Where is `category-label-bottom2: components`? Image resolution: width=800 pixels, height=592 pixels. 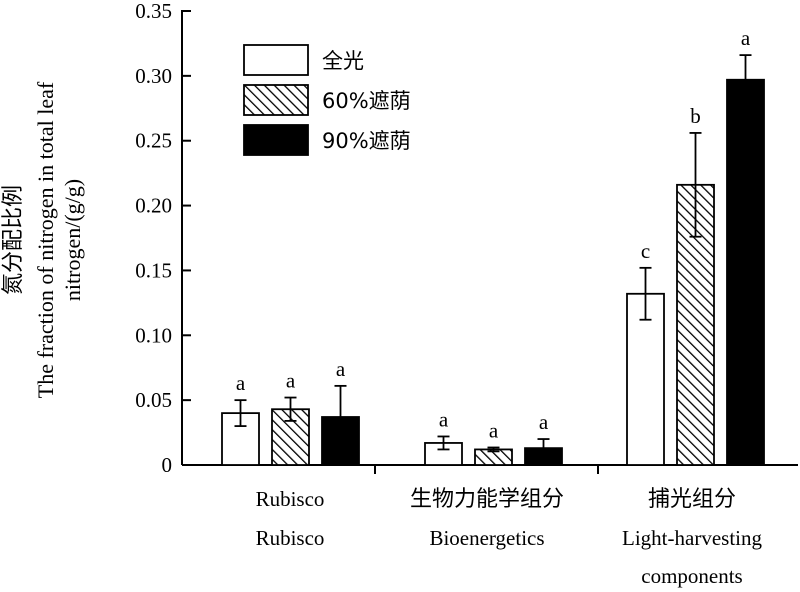
category-label-bottom2: components is located at coordinates (691, 576).